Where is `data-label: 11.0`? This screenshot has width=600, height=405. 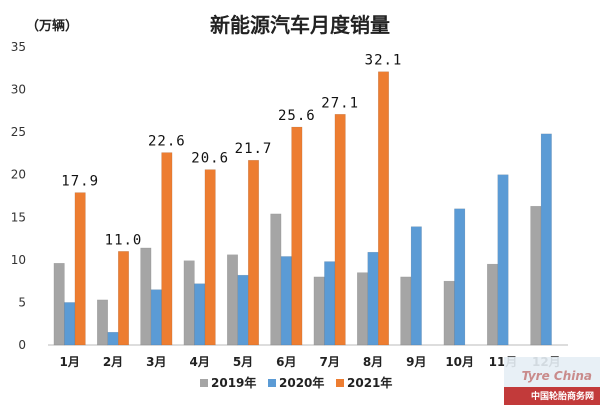 data-label: 11.0 is located at coordinates (124, 240).